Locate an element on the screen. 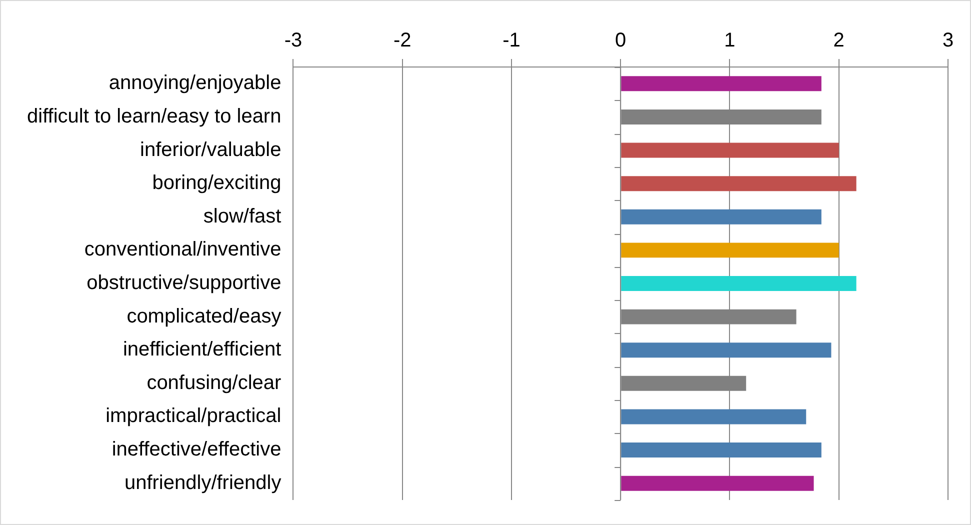  y-tick-label: slow/fast is located at coordinates (242, 216).